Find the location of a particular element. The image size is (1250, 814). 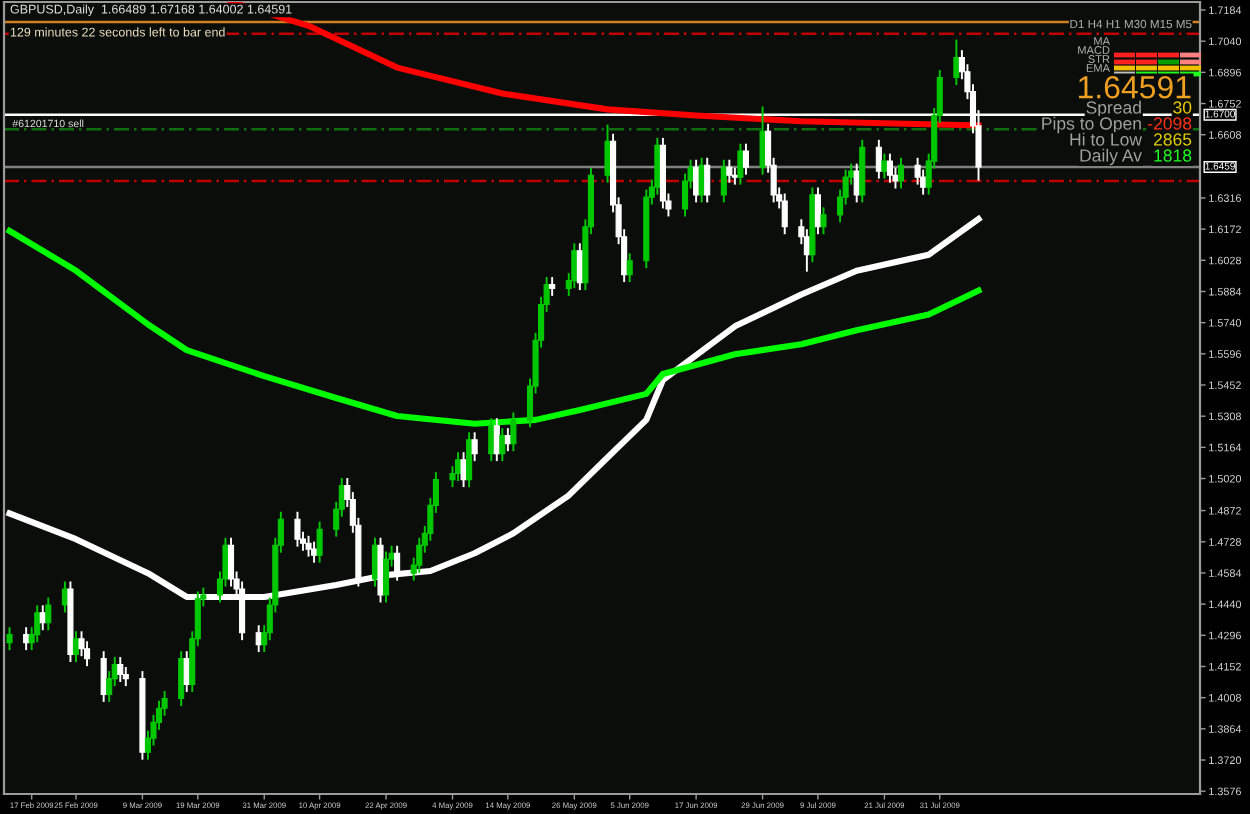

annotation: Hi to Low is located at coordinates (1106, 139).